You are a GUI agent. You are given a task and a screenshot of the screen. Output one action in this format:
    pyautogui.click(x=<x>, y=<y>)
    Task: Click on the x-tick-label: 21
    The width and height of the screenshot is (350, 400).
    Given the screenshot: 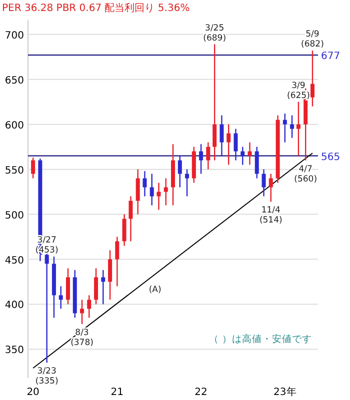 What is the action you would take?
    pyautogui.click(x=117, y=392)
    